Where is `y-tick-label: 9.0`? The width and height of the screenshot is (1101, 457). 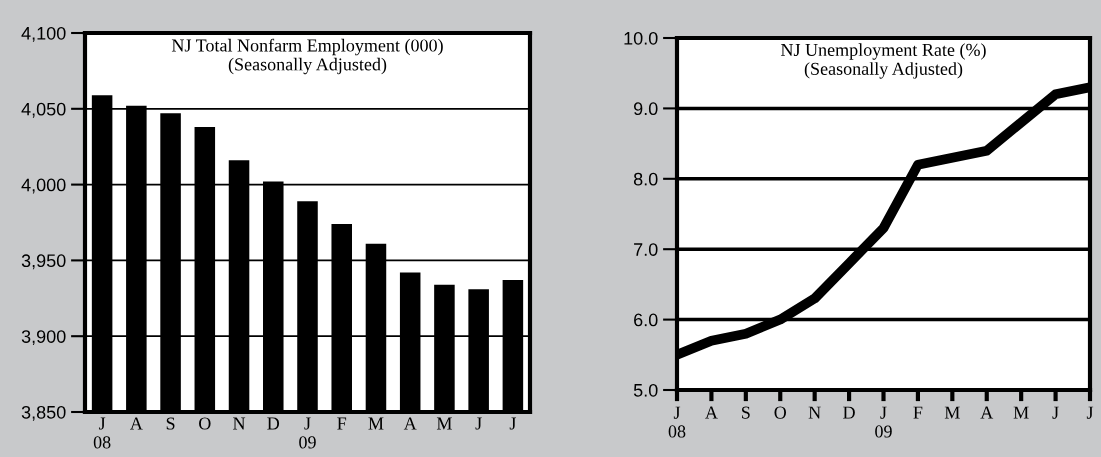
y-tick-label: 9.0 is located at coordinates (646, 109).